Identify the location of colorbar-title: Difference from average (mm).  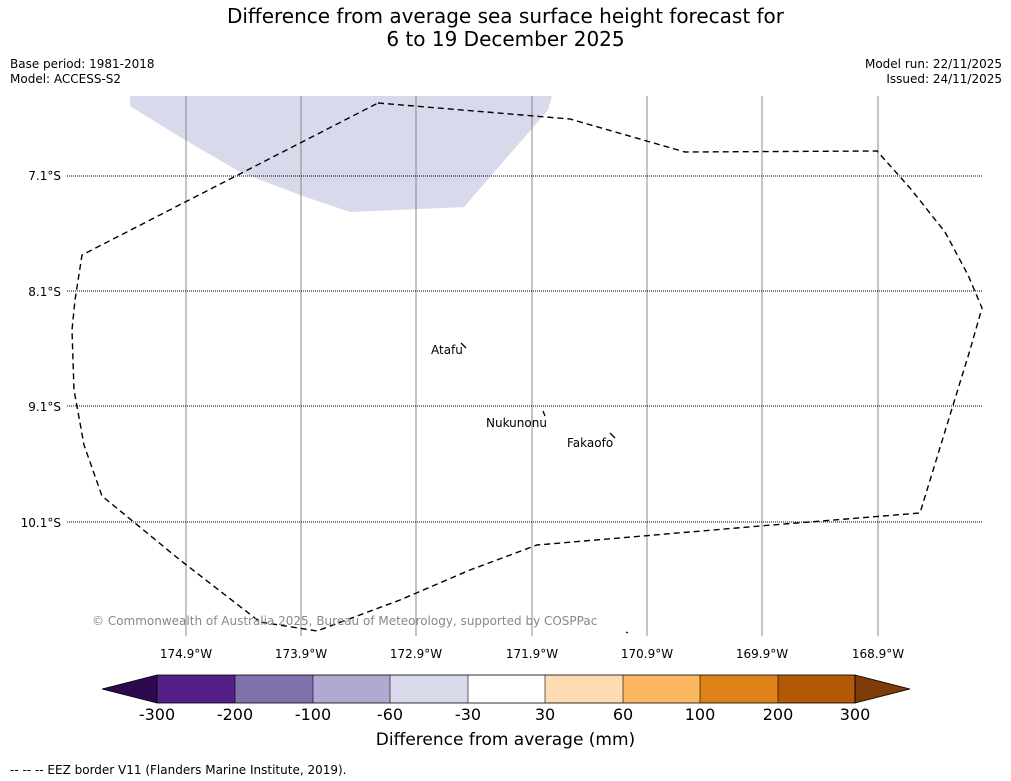
(505, 740).